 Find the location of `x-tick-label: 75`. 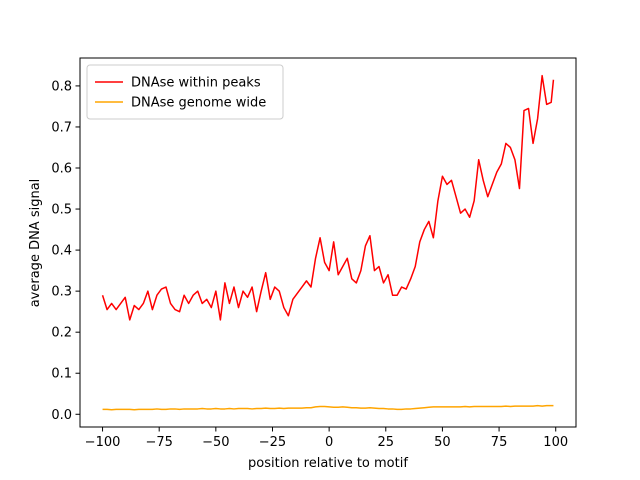

x-tick-label: 75 is located at coordinates (499, 442).